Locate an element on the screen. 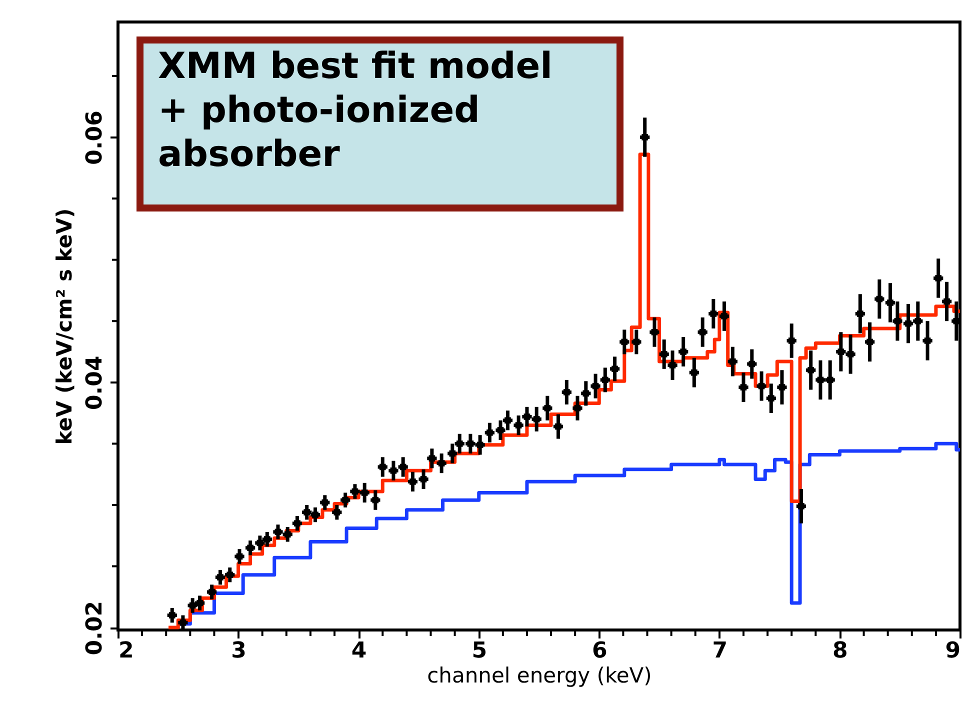  x-tick-label: 3 is located at coordinates (238, 651).